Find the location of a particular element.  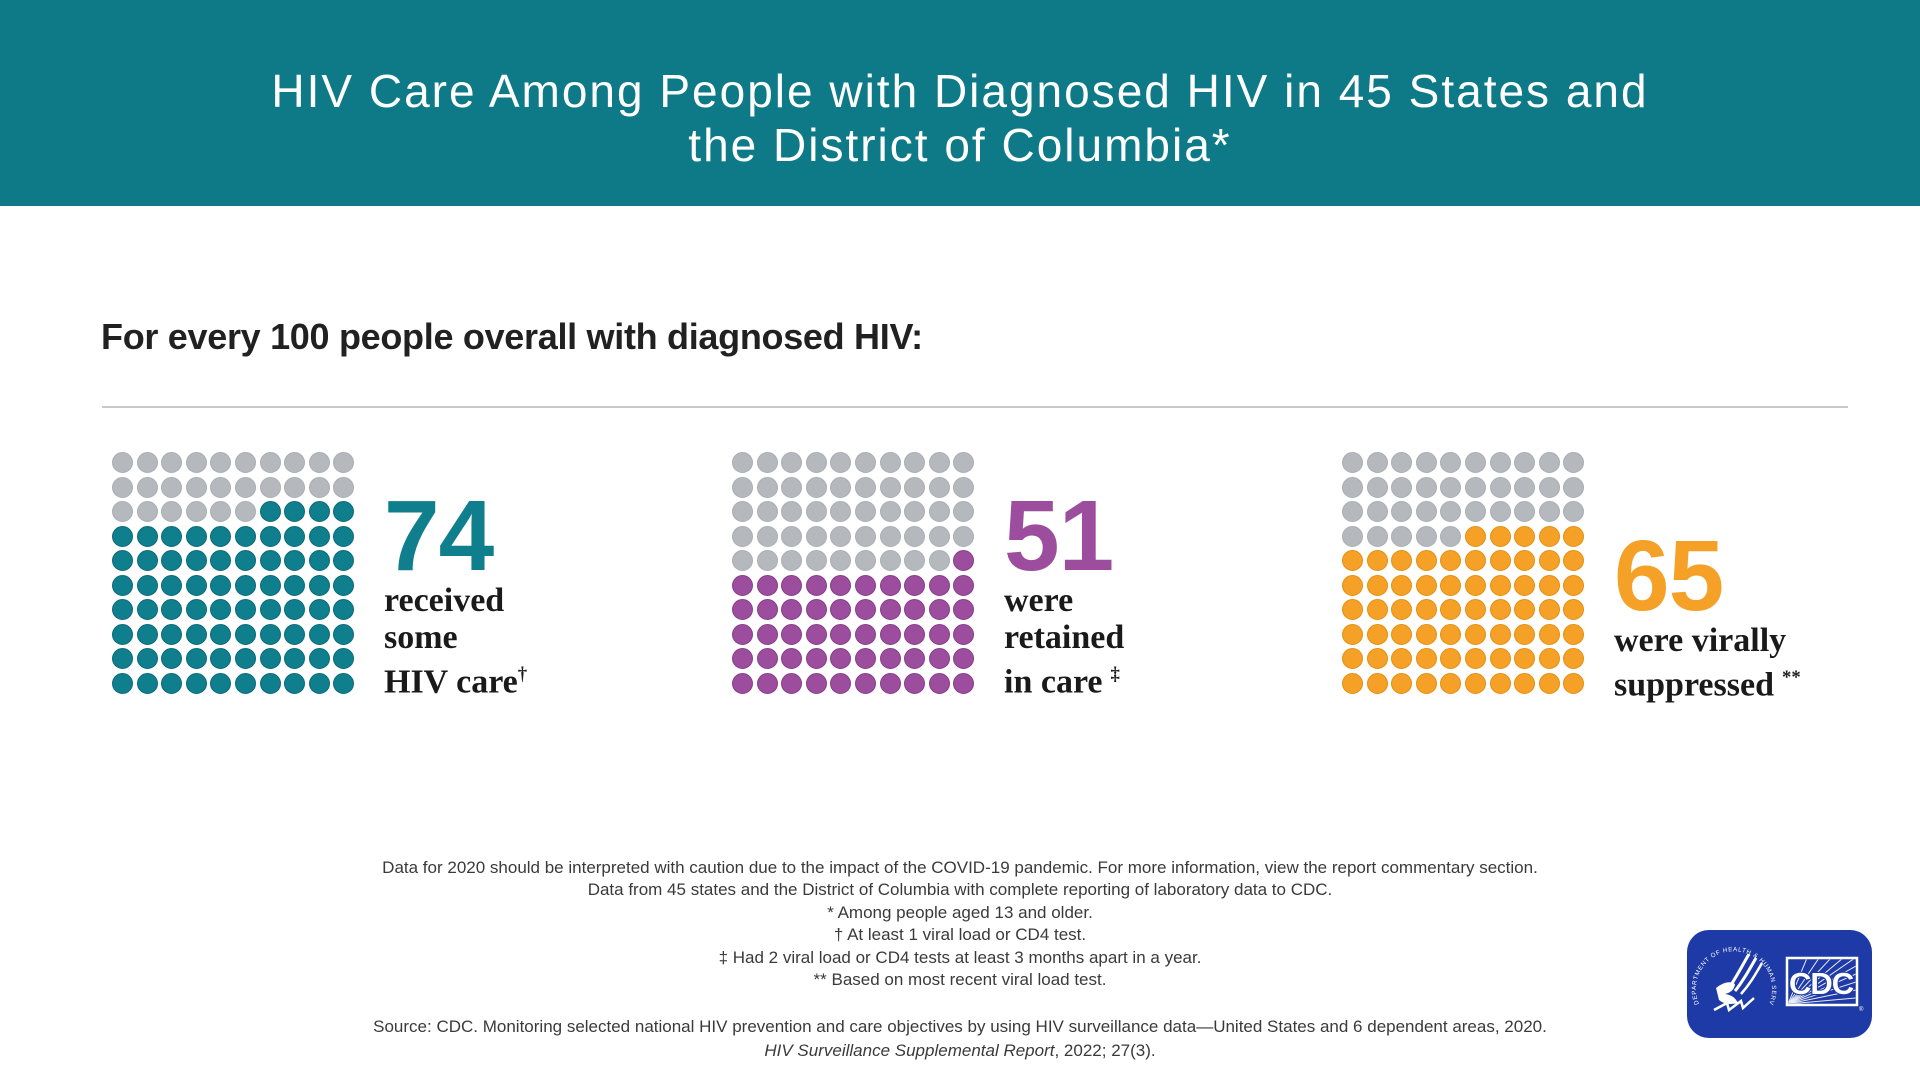

stat-label-line: were is located at coordinates (1039, 600).